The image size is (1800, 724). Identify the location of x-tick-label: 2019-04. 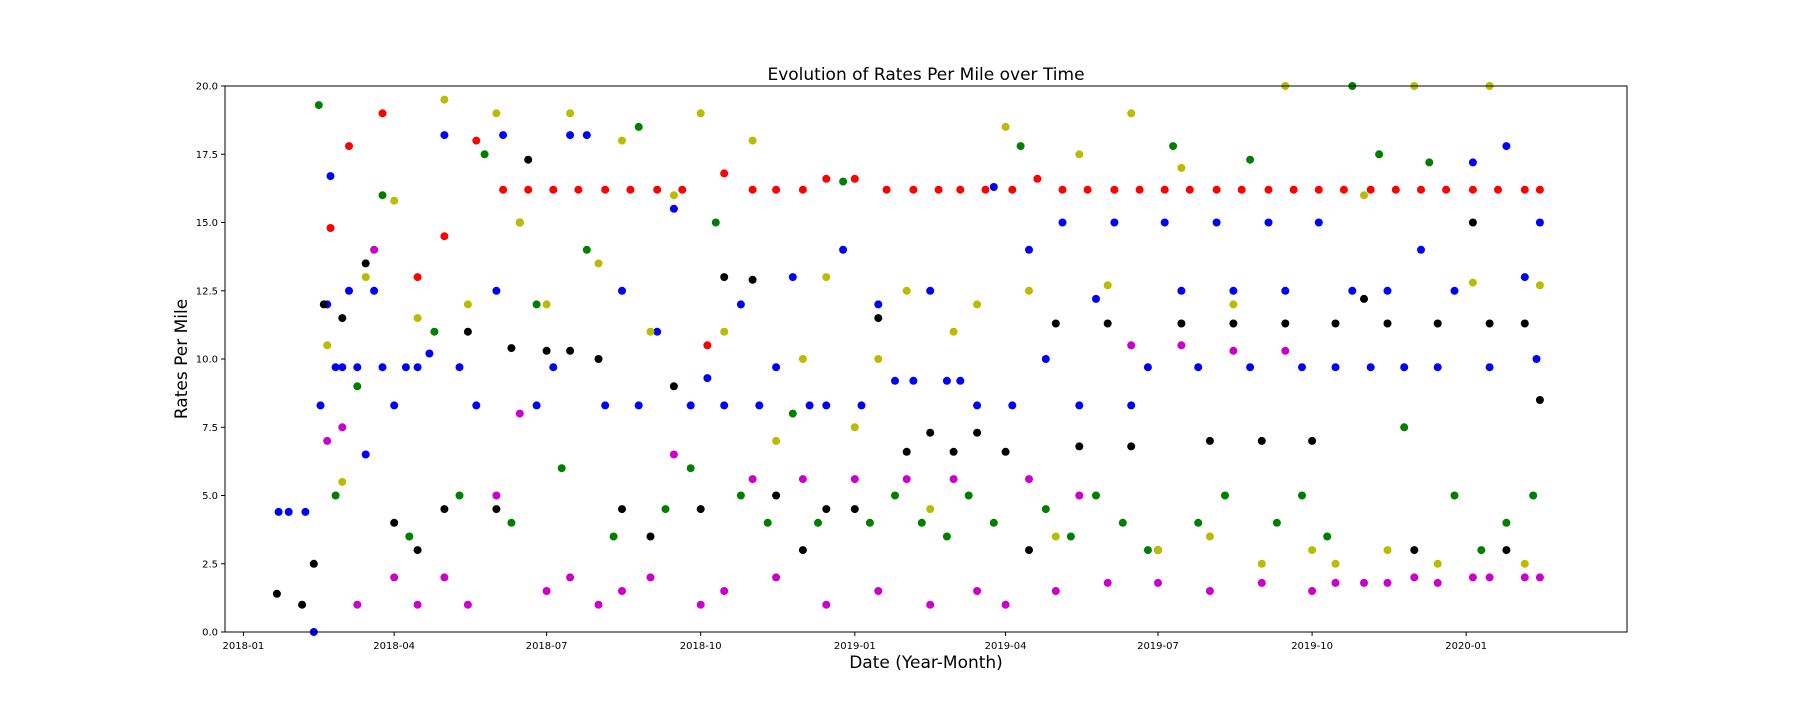
(1006, 646).